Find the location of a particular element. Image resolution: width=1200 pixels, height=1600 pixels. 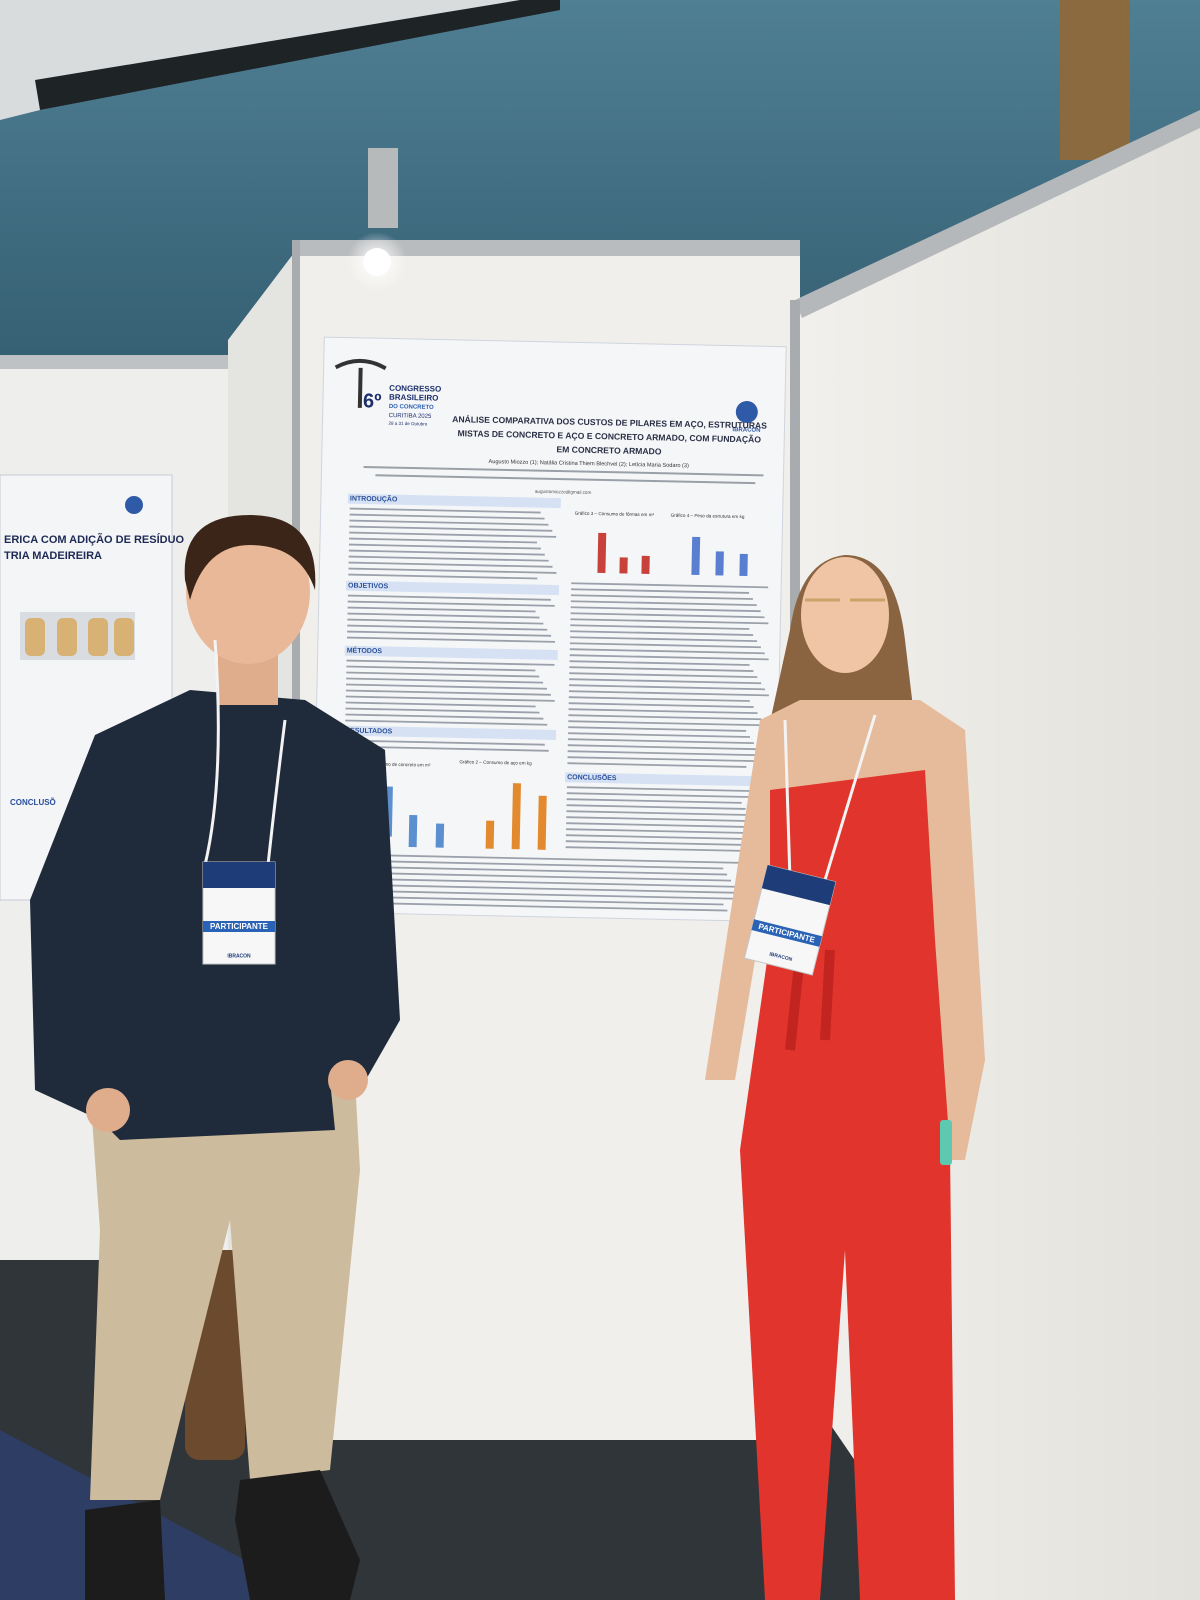

section-heading: MÉTODOS is located at coordinates (365, 650).